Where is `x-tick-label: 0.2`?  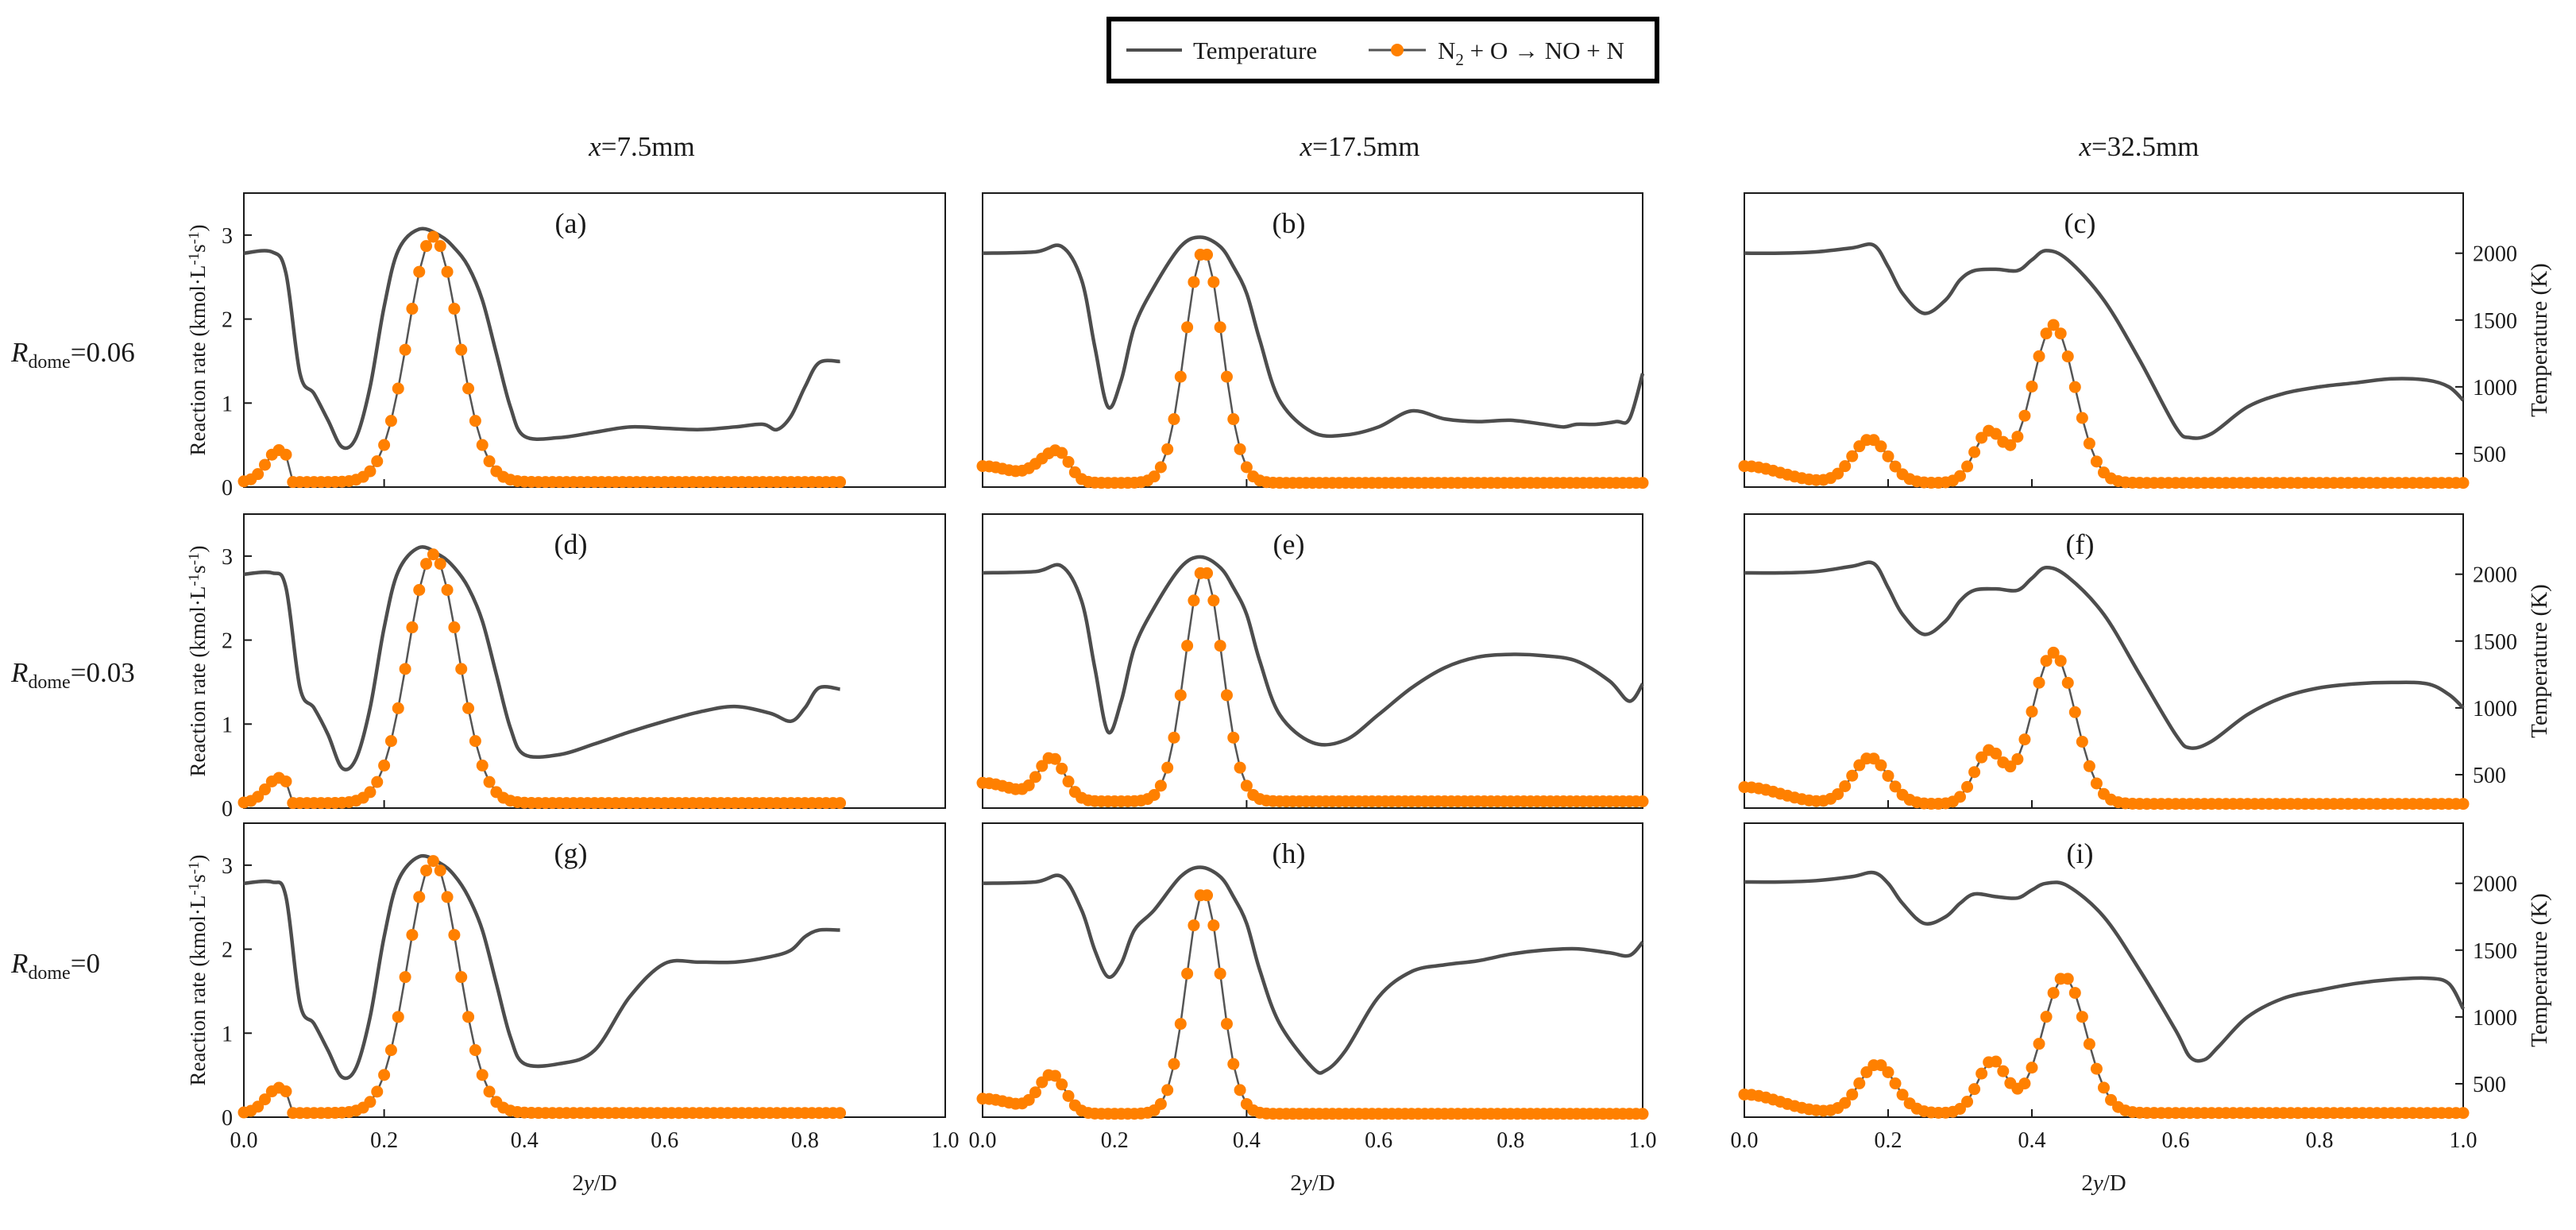 x-tick-label: 0.2 is located at coordinates (1888, 1140).